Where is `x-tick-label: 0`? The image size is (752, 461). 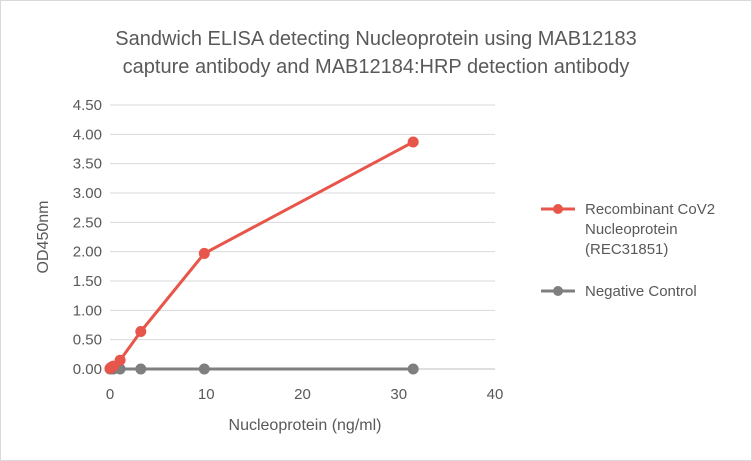 x-tick-label: 0 is located at coordinates (110, 394).